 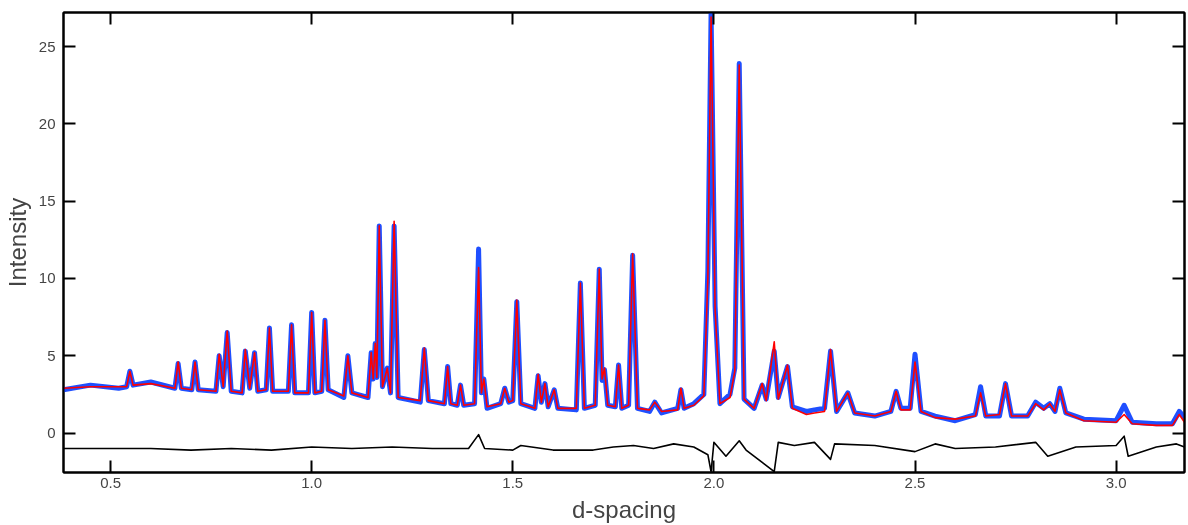 I want to click on y-tick-label: 20, so click(x=47, y=123).